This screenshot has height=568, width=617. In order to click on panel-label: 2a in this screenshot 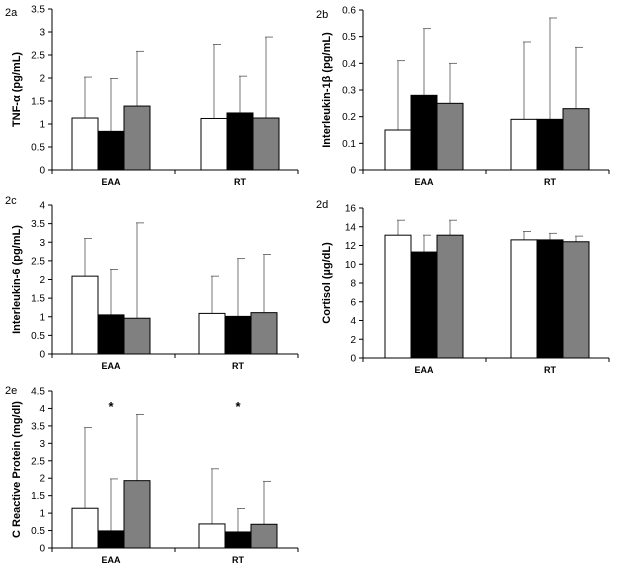, I will do `click(11, 13)`.